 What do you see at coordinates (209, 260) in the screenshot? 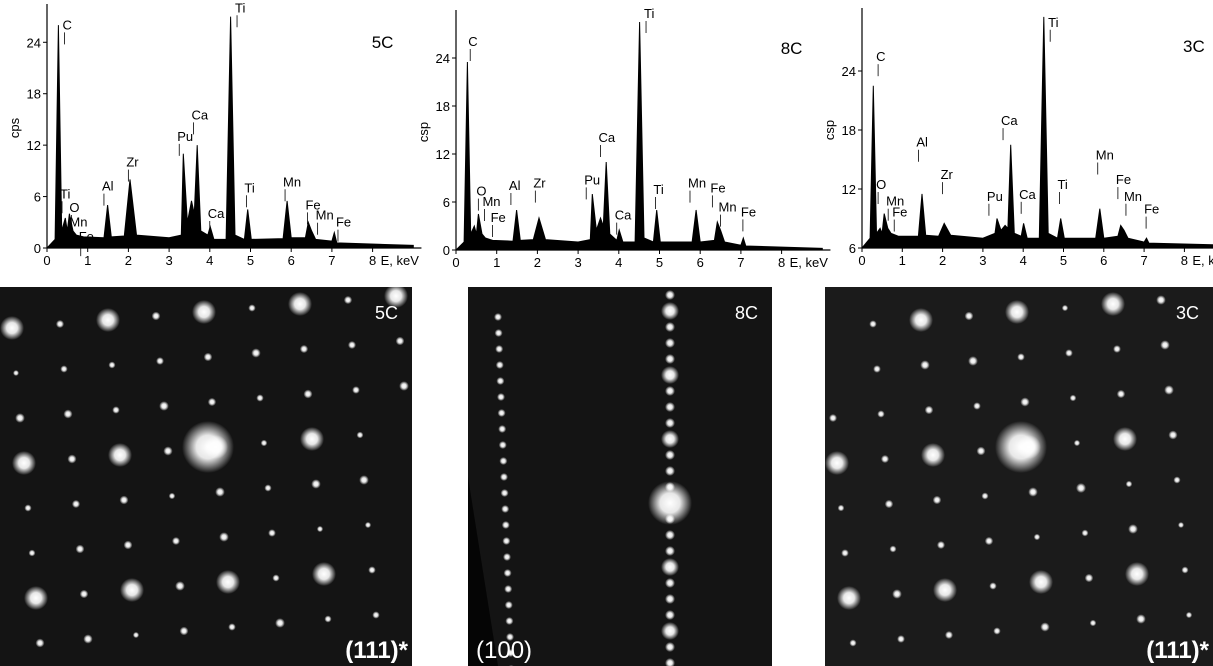
I see `x-tick-label: 4` at bounding box center [209, 260].